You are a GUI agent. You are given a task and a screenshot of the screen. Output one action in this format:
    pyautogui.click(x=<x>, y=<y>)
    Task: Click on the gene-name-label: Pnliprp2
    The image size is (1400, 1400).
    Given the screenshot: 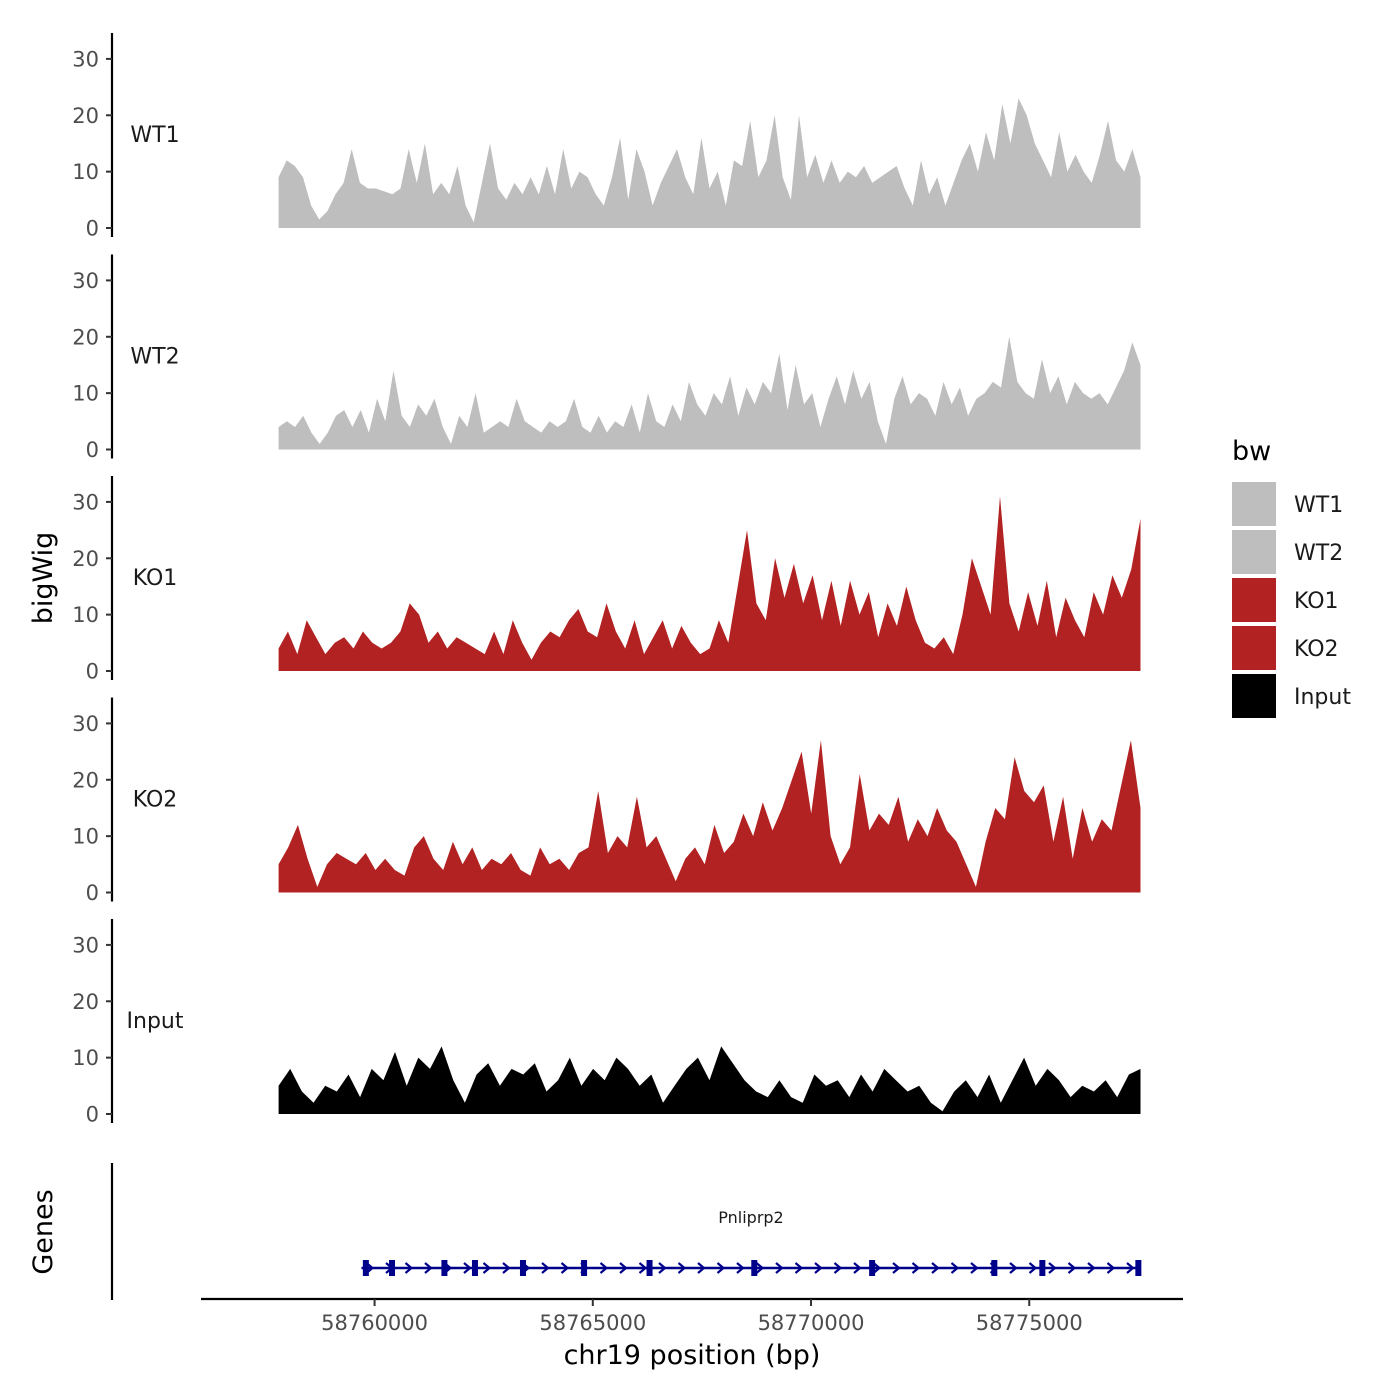 What is the action you would take?
    pyautogui.click(x=750, y=1217)
    